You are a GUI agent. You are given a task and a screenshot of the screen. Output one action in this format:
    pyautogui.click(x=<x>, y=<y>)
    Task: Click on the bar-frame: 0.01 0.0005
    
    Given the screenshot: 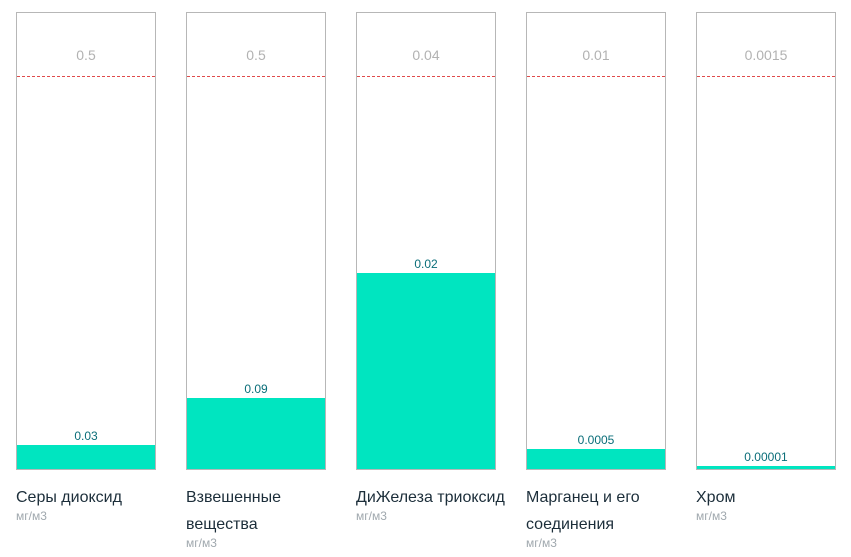 What is the action you would take?
    pyautogui.click(x=596, y=241)
    